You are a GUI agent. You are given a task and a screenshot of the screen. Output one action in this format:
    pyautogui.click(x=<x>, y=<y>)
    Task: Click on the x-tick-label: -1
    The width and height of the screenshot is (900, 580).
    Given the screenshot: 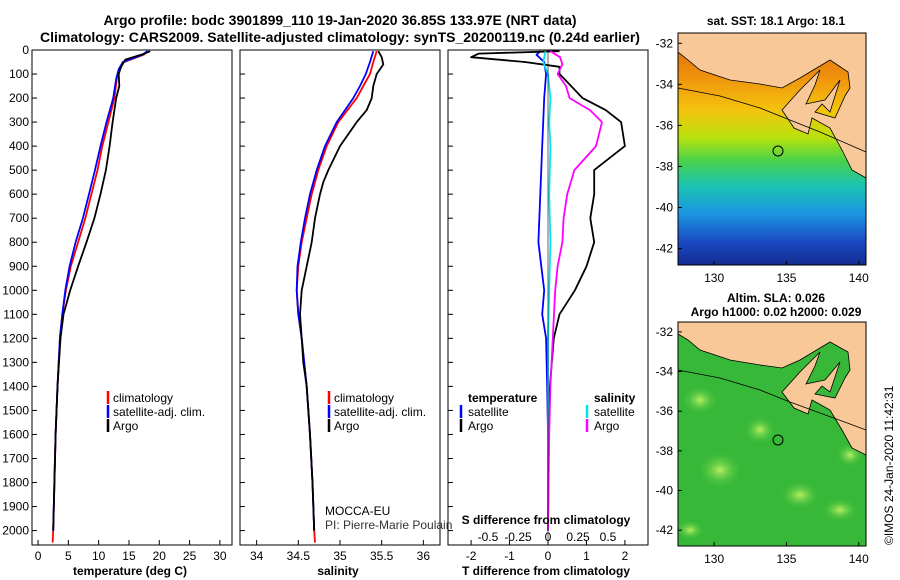 What is the action you would take?
    pyautogui.click(x=509, y=556)
    